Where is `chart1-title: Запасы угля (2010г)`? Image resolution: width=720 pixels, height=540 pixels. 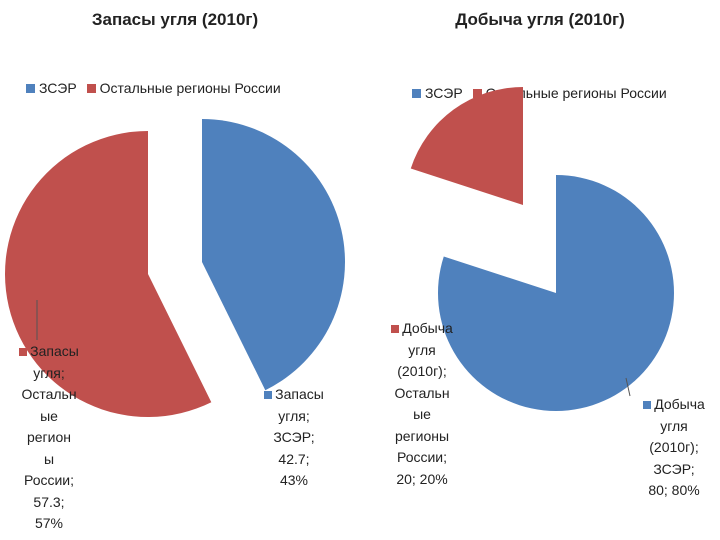 chart1-title: Запасы угля (2010г) is located at coordinates (175, 19).